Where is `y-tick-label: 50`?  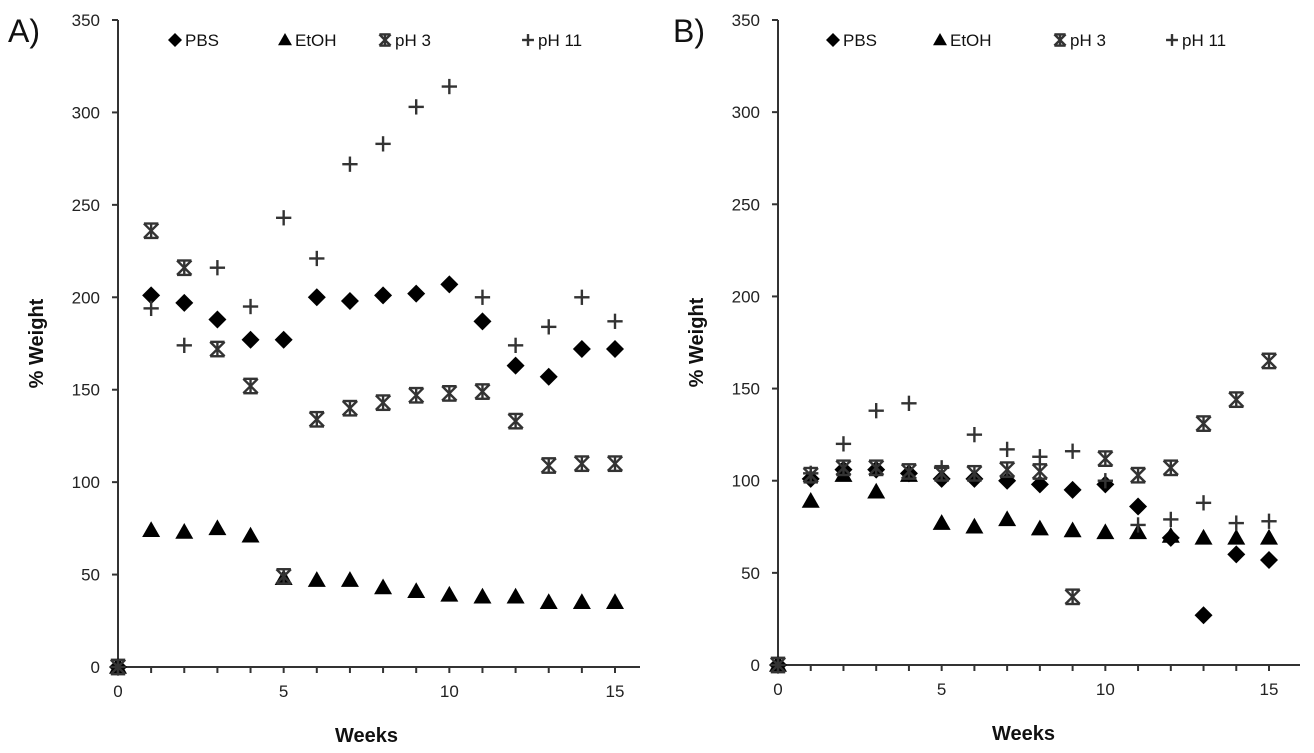
y-tick-label: 50 is located at coordinates (750, 573).